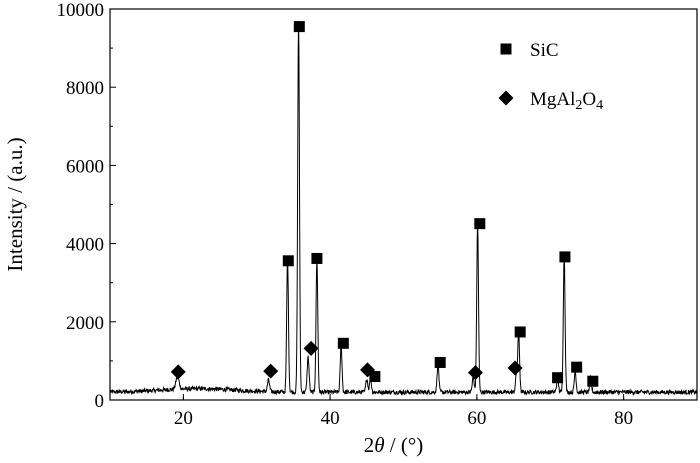 The image size is (700, 463). I want to click on y-tick-label: 4000, so click(85, 245).